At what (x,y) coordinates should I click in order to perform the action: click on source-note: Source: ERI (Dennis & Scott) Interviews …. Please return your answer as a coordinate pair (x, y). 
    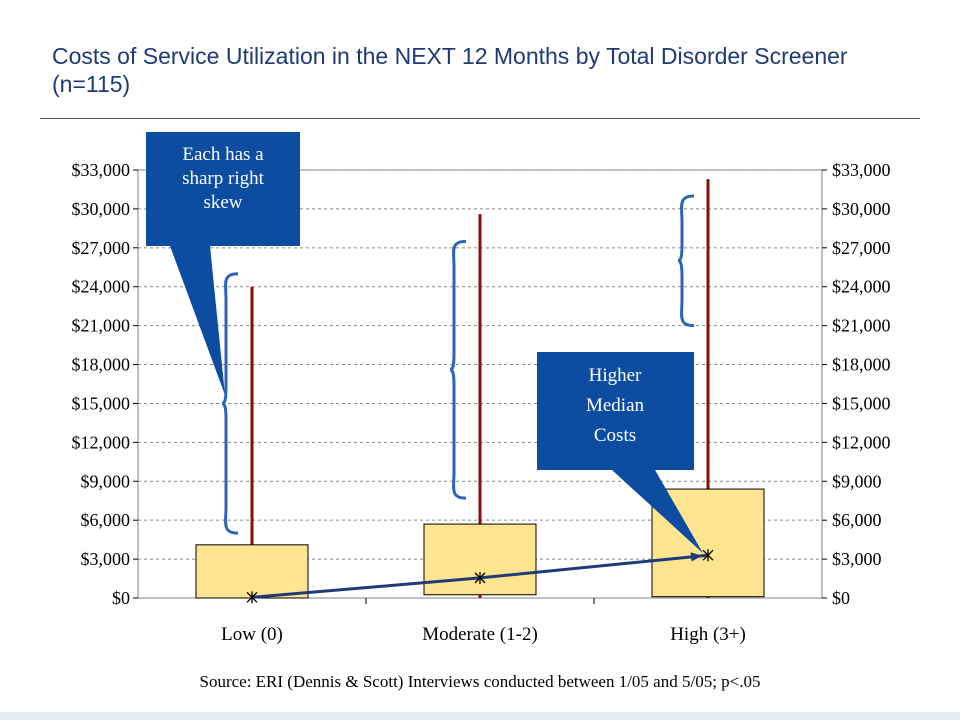
    Looking at the image, I should click on (480, 681).